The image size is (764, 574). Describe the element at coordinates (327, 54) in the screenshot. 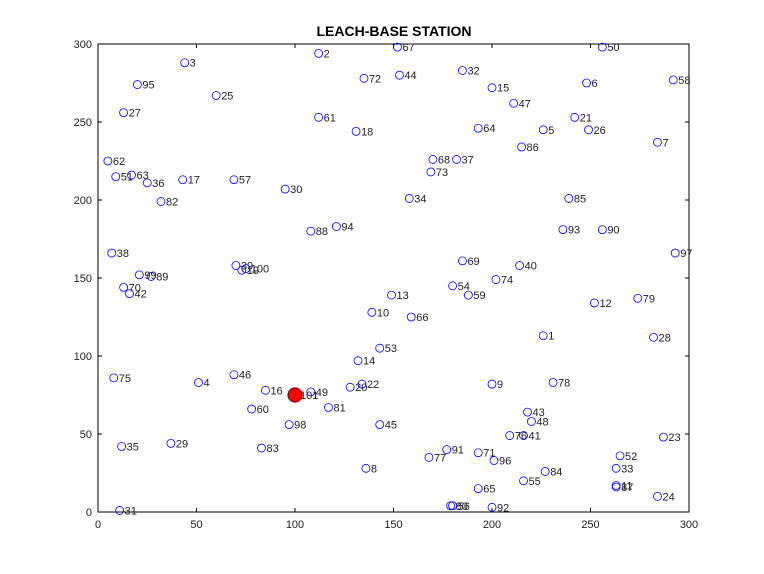

I see `sensor-node-label: 2` at that location.